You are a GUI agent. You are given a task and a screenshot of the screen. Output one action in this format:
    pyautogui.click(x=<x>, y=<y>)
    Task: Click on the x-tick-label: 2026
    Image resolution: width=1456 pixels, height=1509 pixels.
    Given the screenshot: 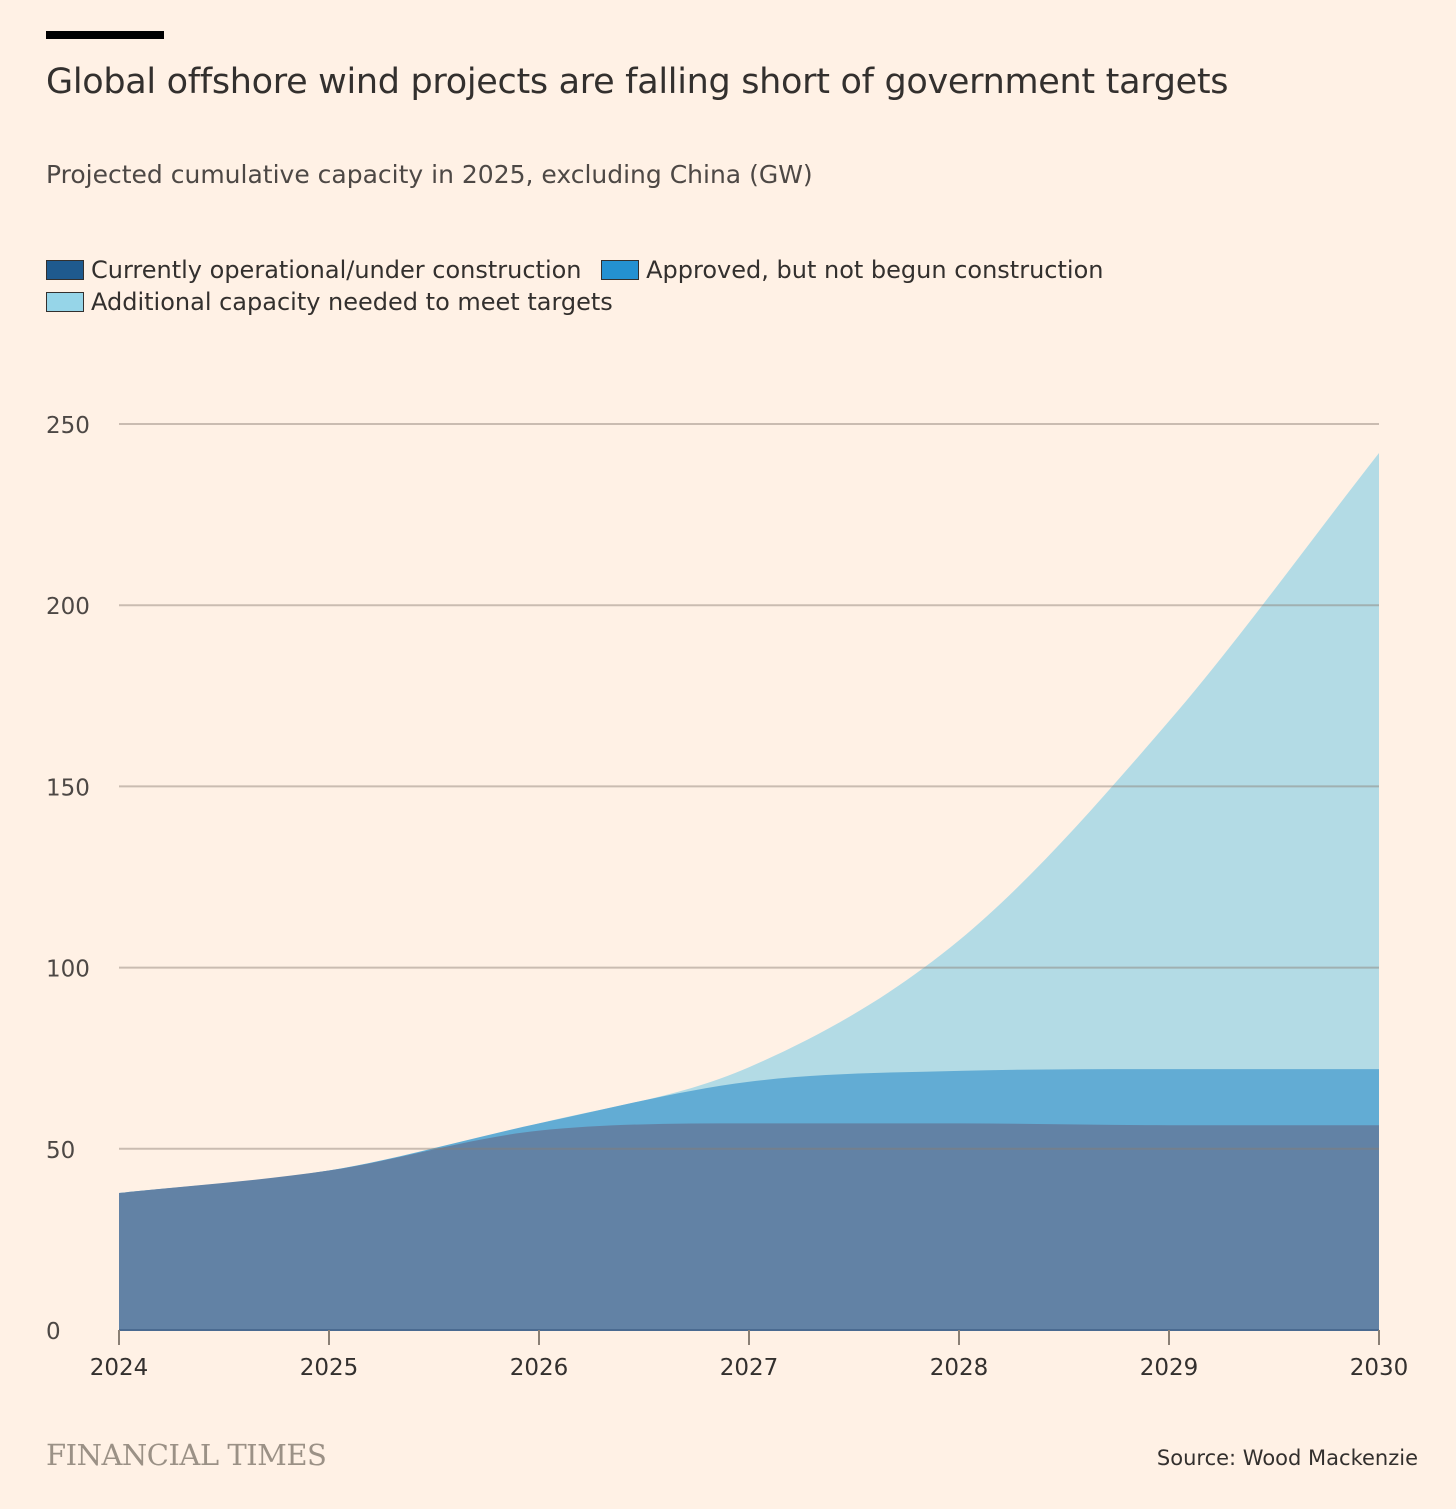 What is the action you would take?
    pyautogui.click(x=539, y=1368)
    